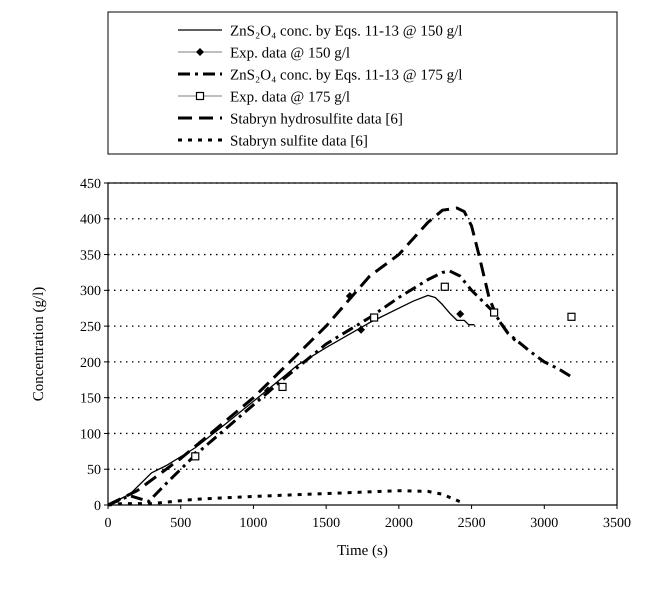 The image size is (647, 601). Describe the element at coordinates (362, 551) in the screenshot. I see `x-axis-title: Time (s)` at that location.